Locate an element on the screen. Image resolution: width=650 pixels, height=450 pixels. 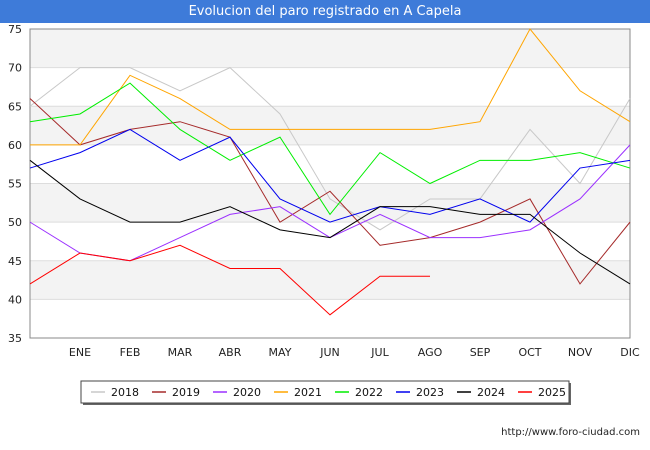
x-tick-label: NOV is located at coordinates (580, 352).